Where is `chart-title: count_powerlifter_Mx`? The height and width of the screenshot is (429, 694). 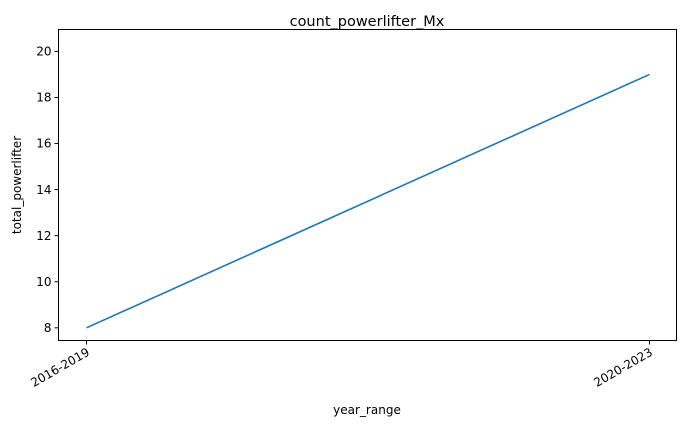 chart-title: count_powerlifter_Mx is located at coordinates (367, 22).